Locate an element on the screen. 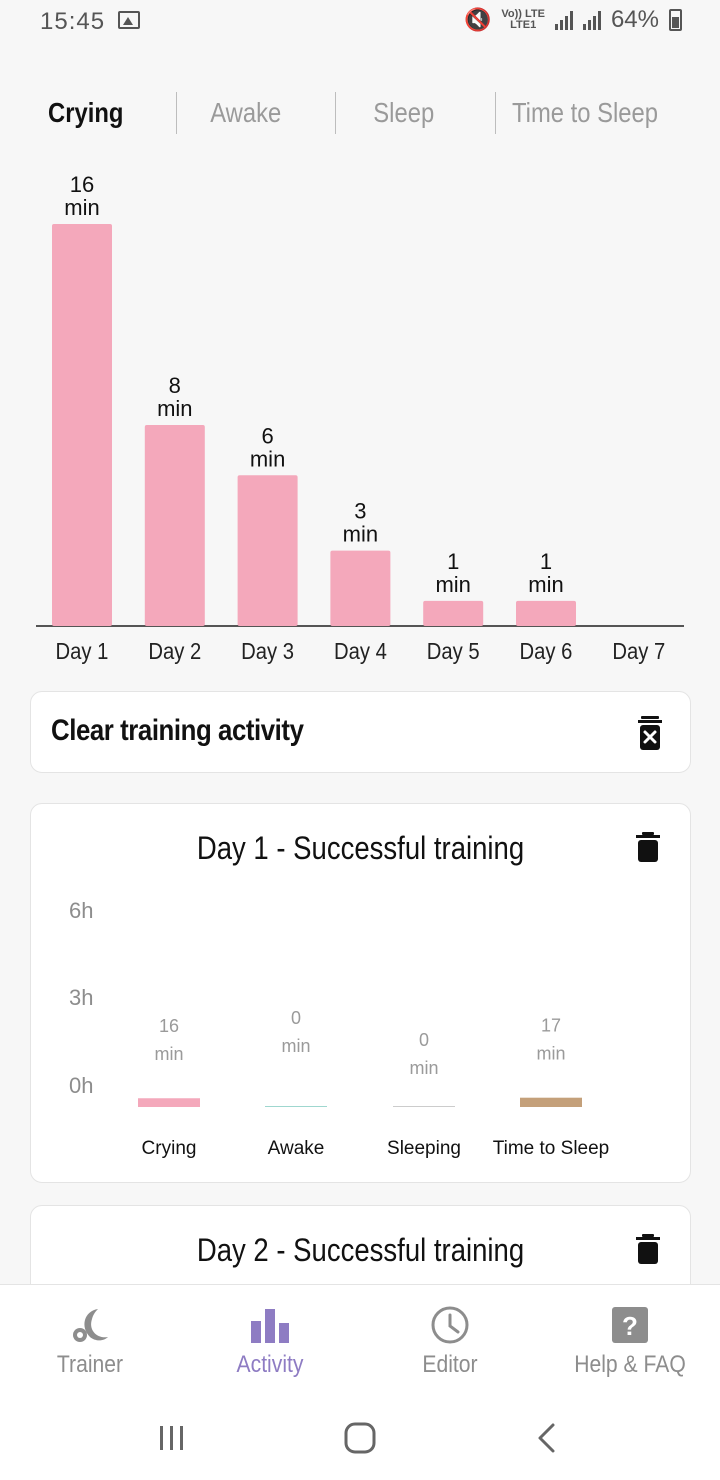 This screenshot has width=720, height=1480. clear-training-card: Clear training activity is located at coordinates (360, 732).